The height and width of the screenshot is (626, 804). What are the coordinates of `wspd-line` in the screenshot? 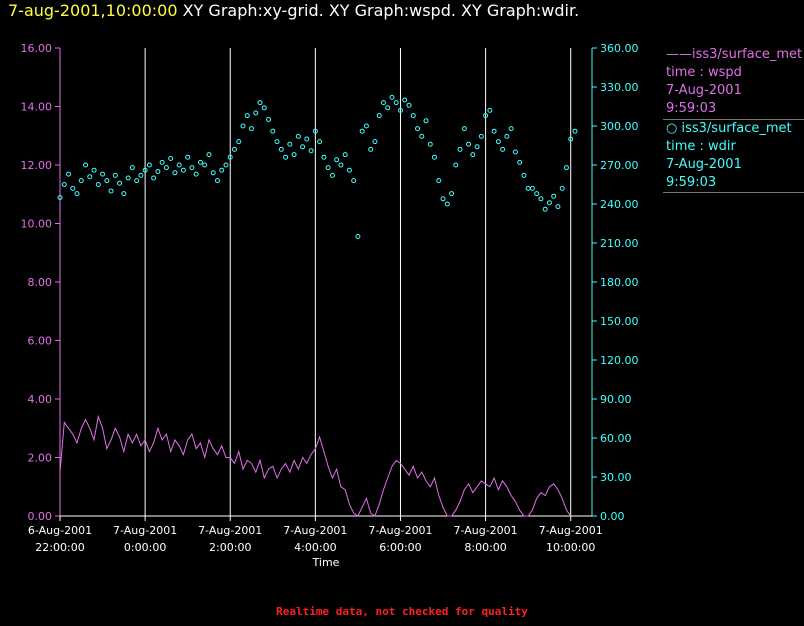 It's located at (315, 465).